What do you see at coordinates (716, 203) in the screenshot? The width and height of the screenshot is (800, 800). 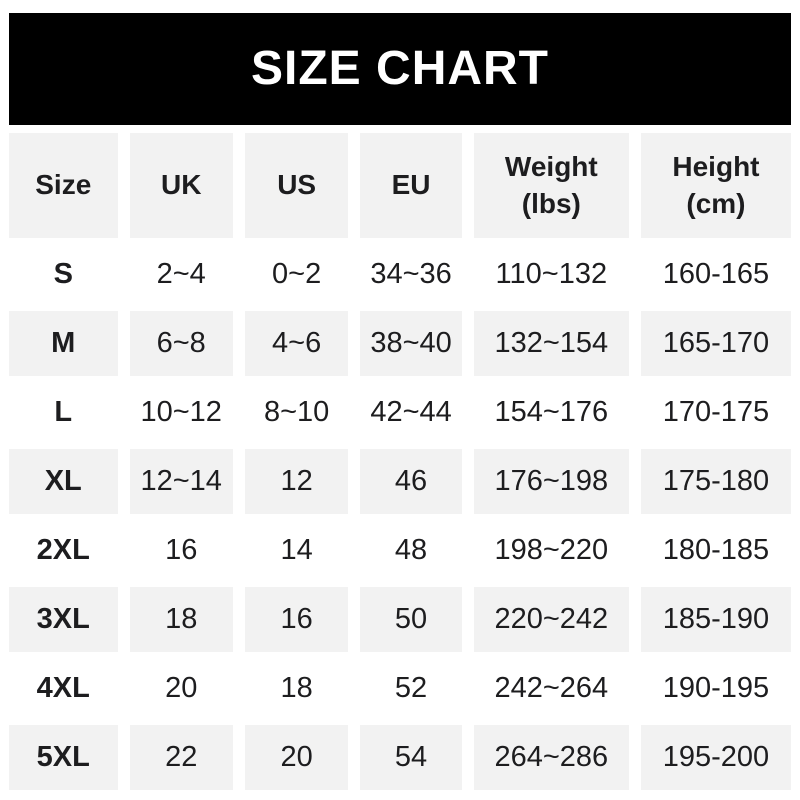 I see `header-label: (cm)` at bounding box center [716, 203].